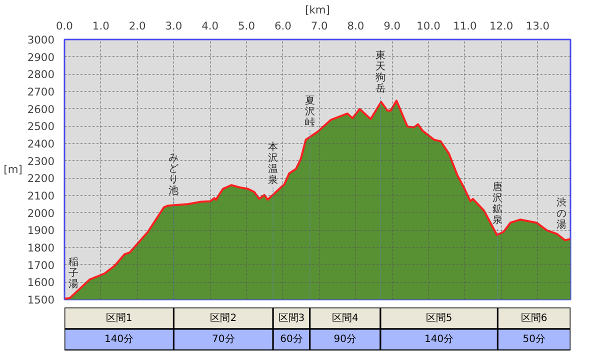 The height and width of the screenshot is (355, 590). I want to click on text: 60分, so click(291, 339).